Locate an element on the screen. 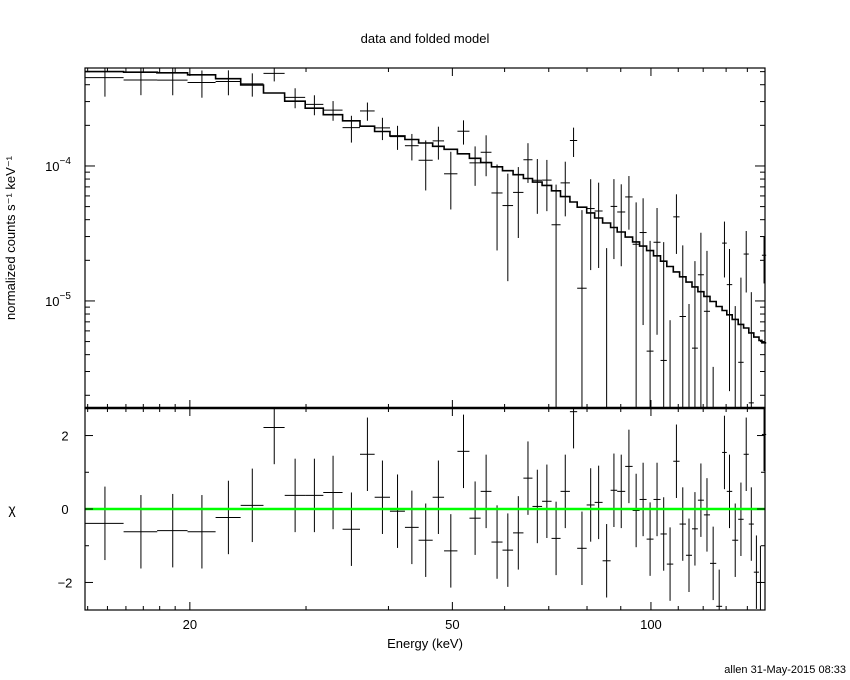 This screenshot has width=850, height=680. x-tick-label: 50 is located at coordinates (452, 624).